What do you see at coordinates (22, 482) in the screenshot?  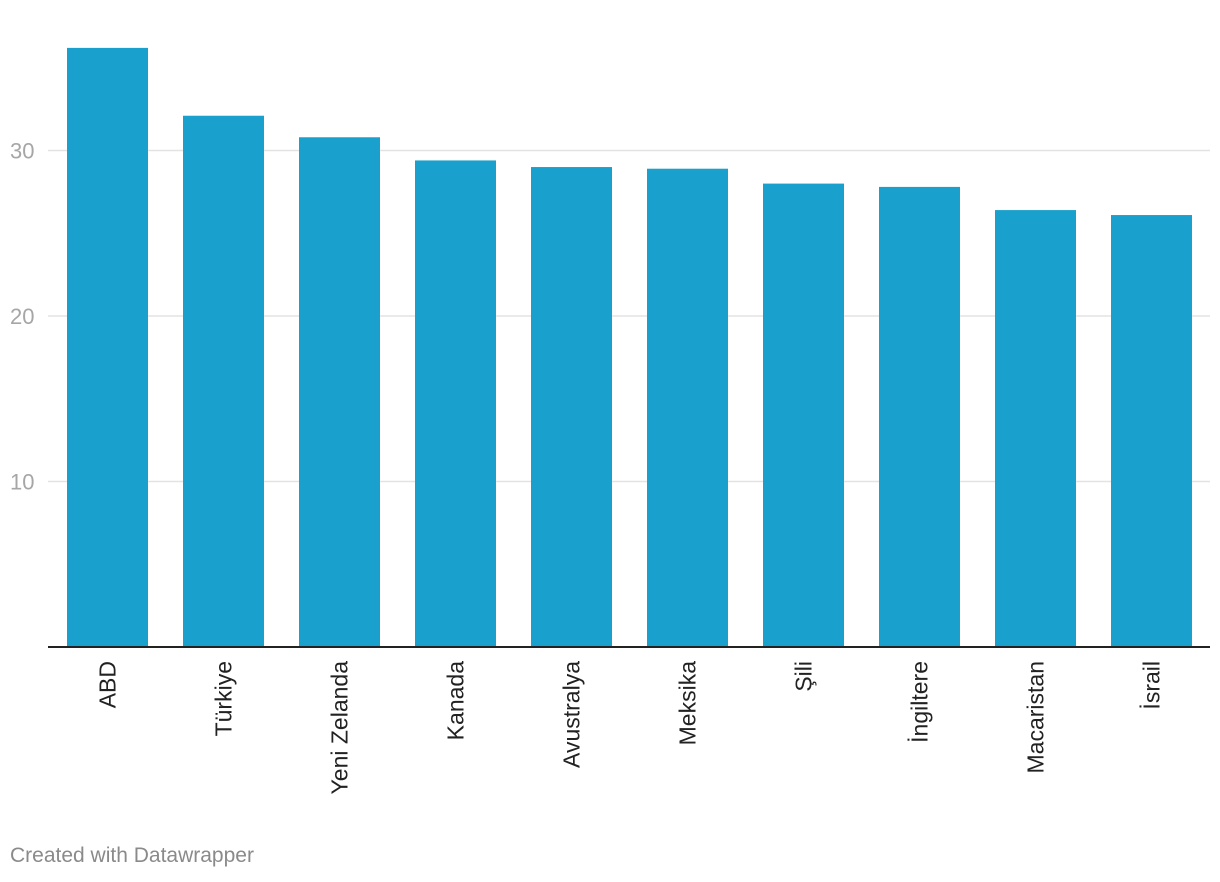 I see `y-tick-label: 10` at bounding box center [22, 482].